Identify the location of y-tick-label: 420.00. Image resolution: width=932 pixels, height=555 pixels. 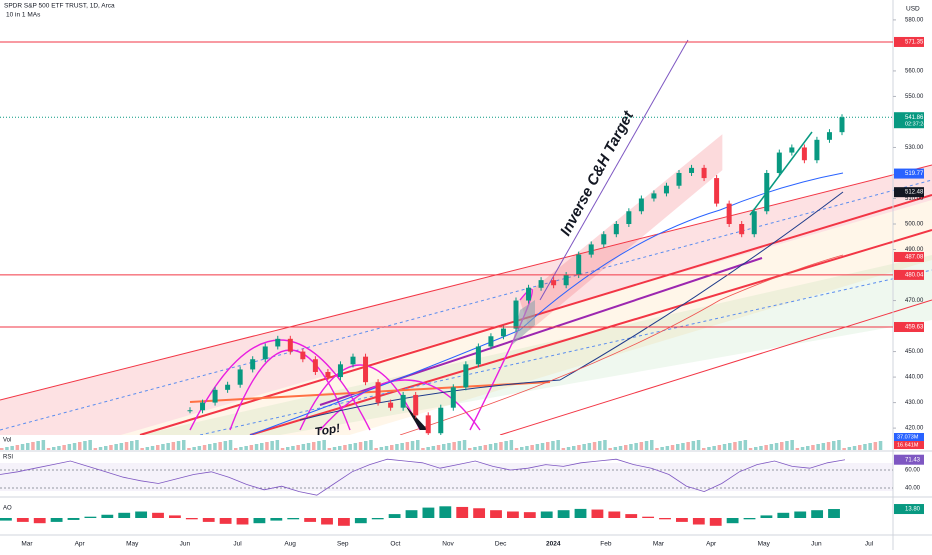
(914, 429).